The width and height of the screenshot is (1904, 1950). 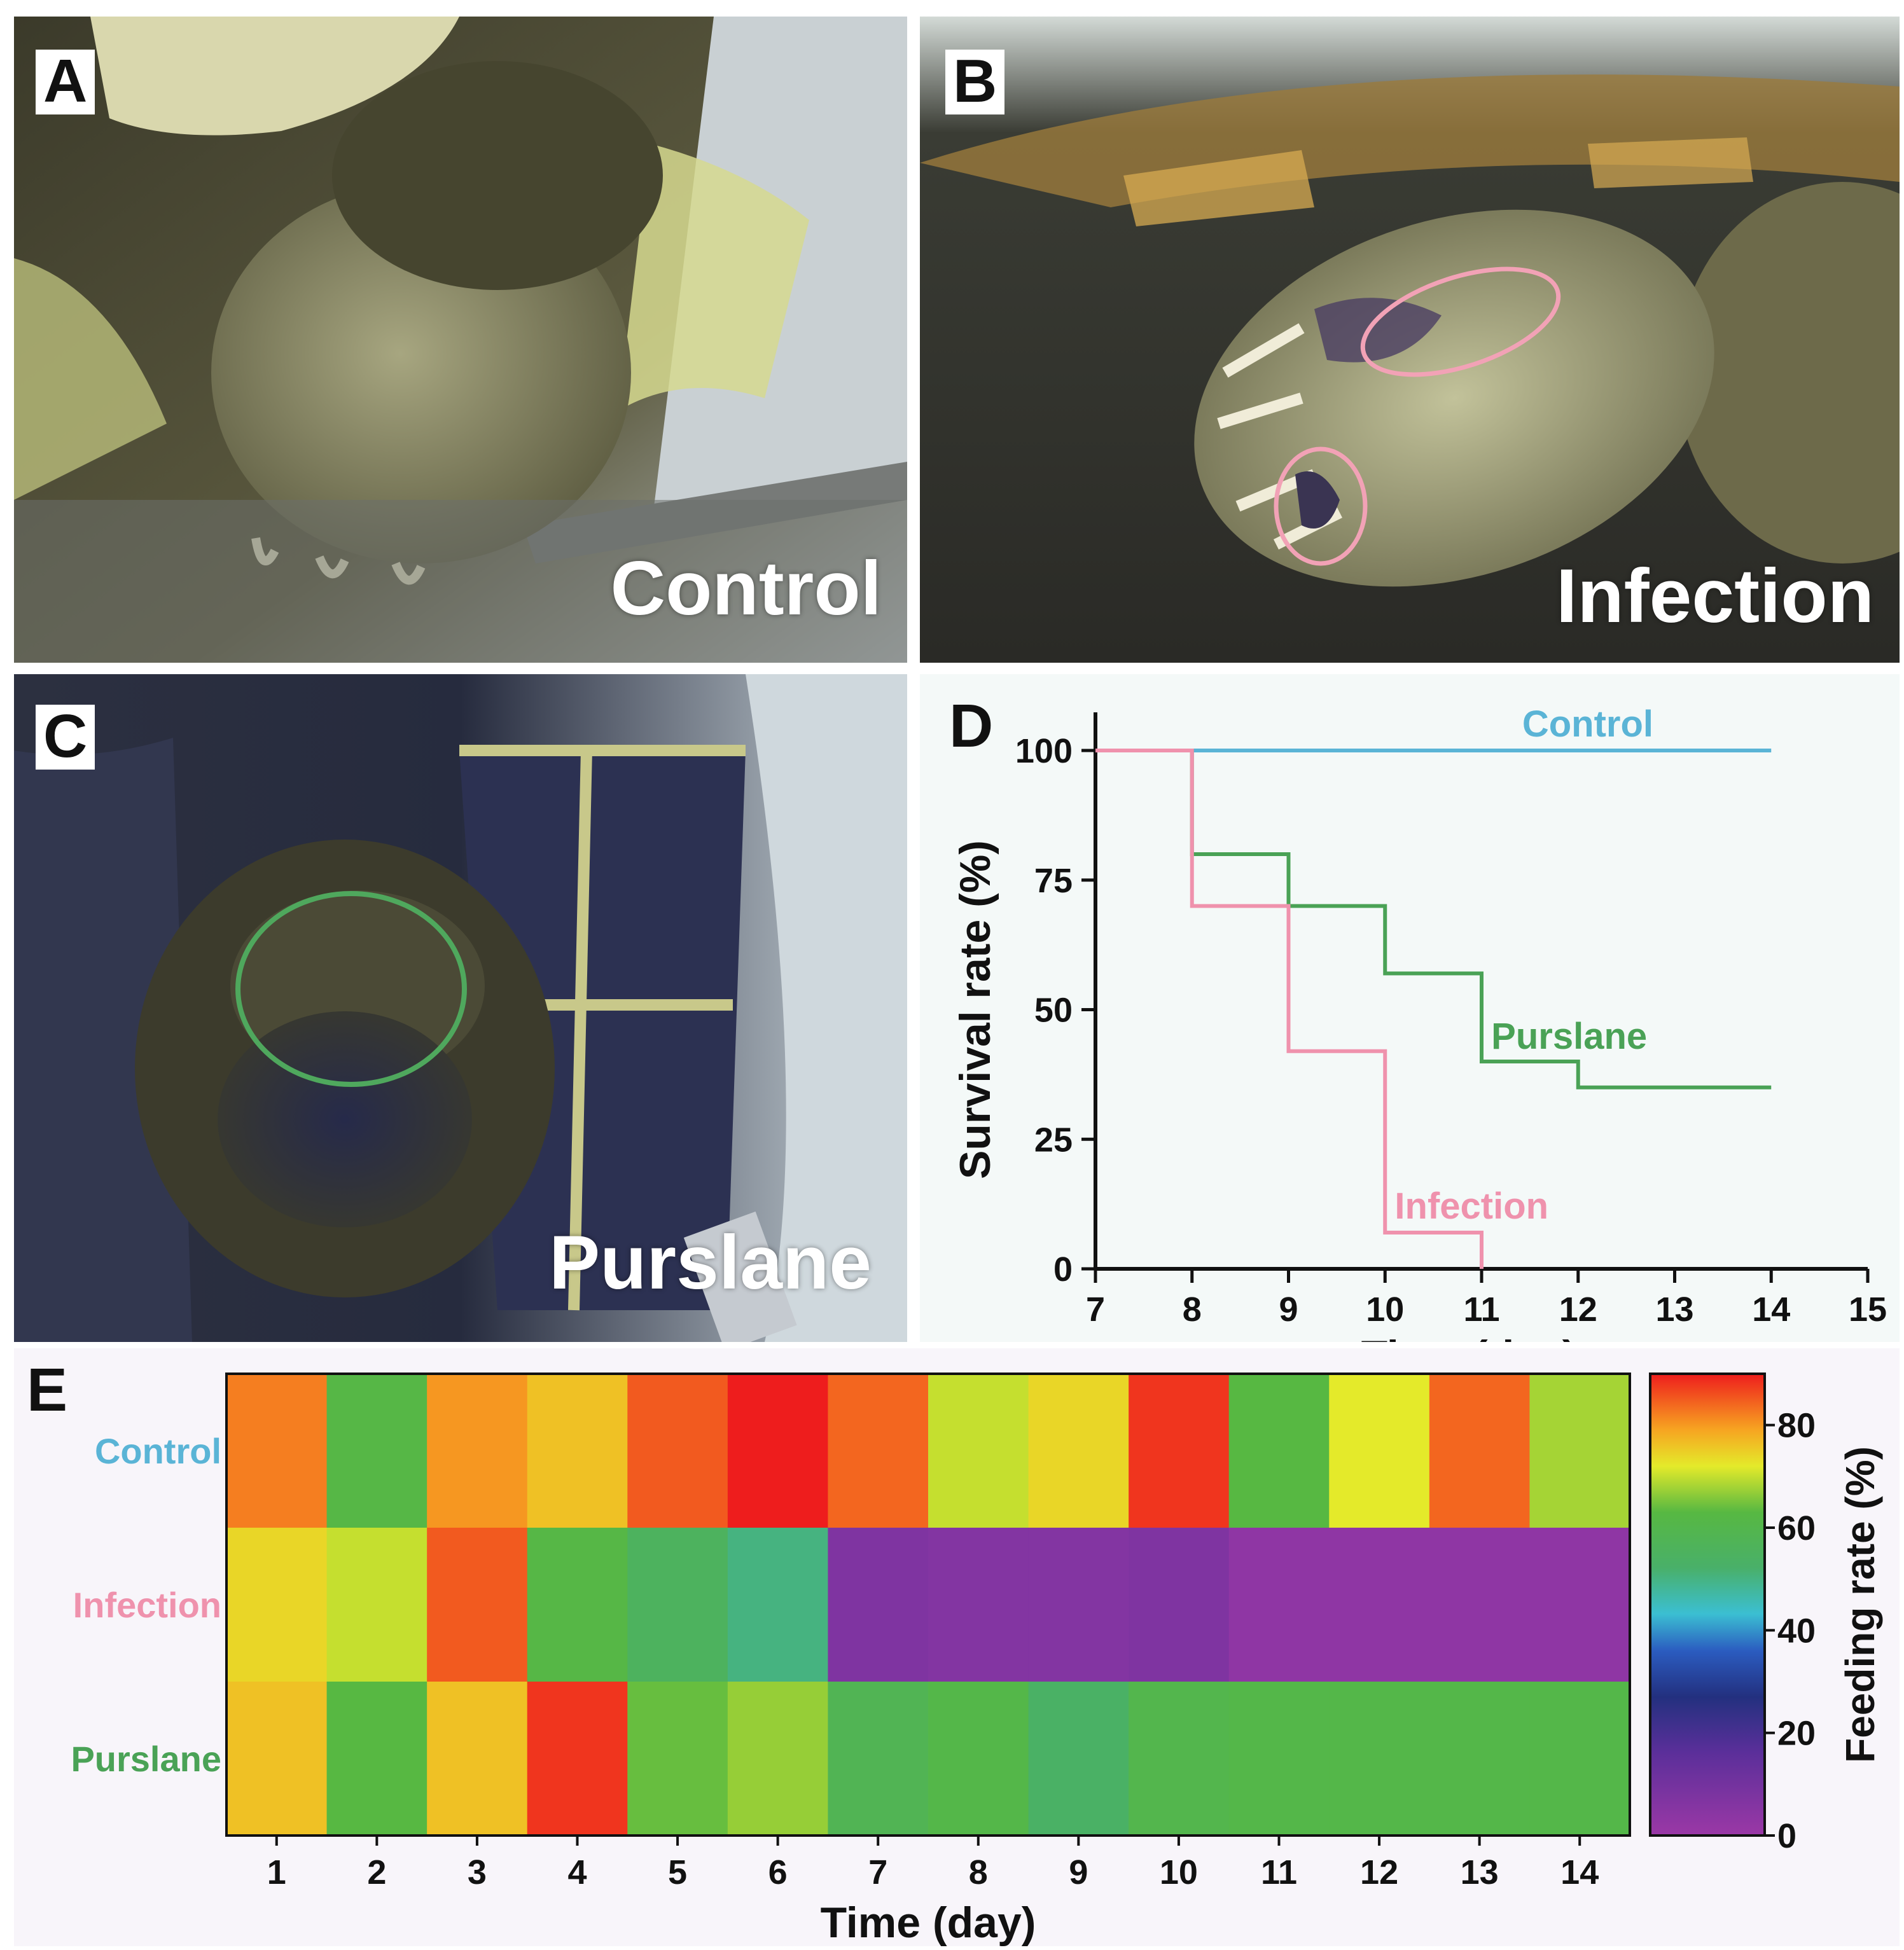 What do you see at coordinates (377, 1872) in the screenshot?
I see `x-tick-label: 2` at bounding box center [377, 1872].